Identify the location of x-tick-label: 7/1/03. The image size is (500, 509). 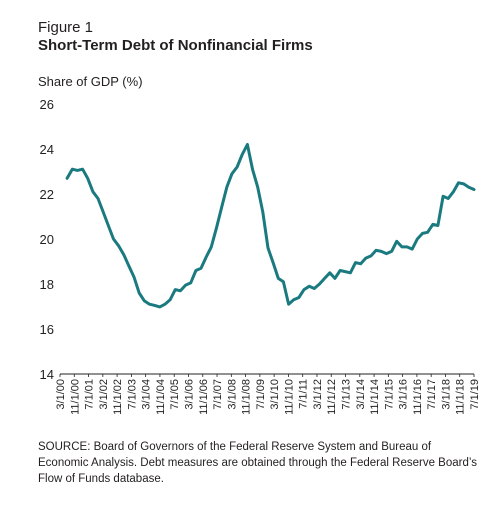
(132, 394).